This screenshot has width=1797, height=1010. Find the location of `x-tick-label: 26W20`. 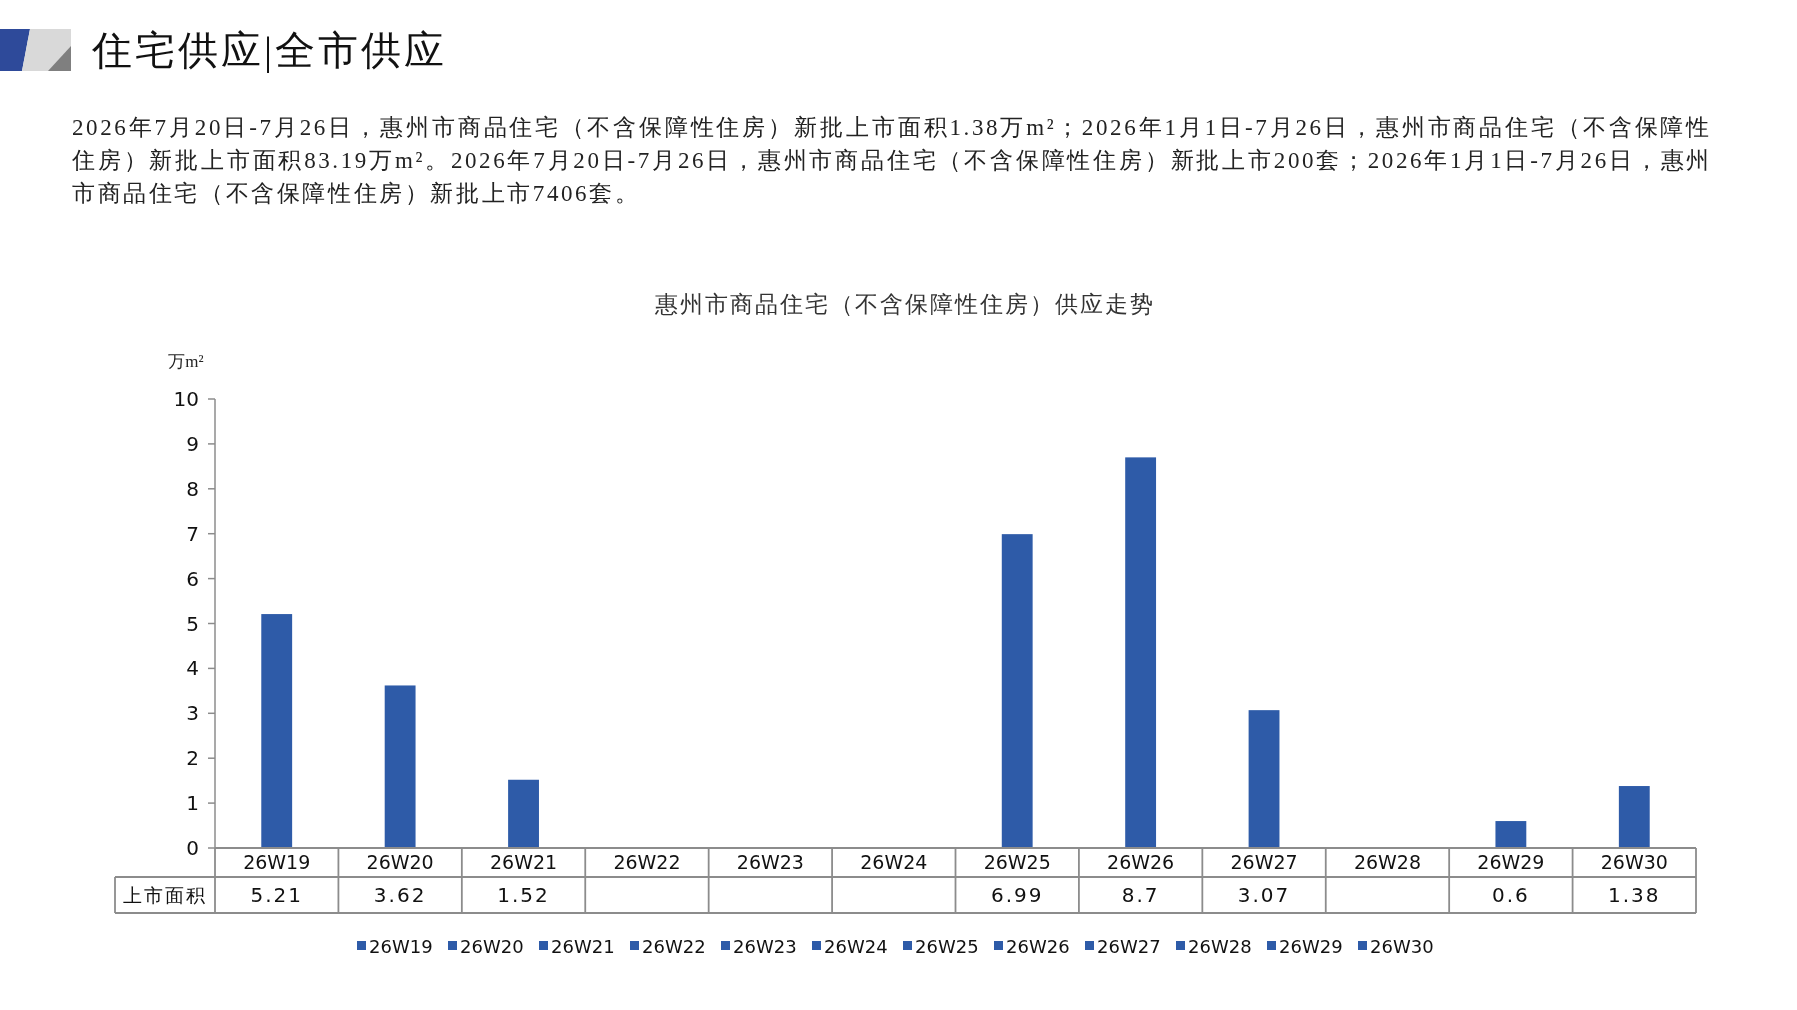

x-tick-label: 26W20 is located at coordinates (400, 862).